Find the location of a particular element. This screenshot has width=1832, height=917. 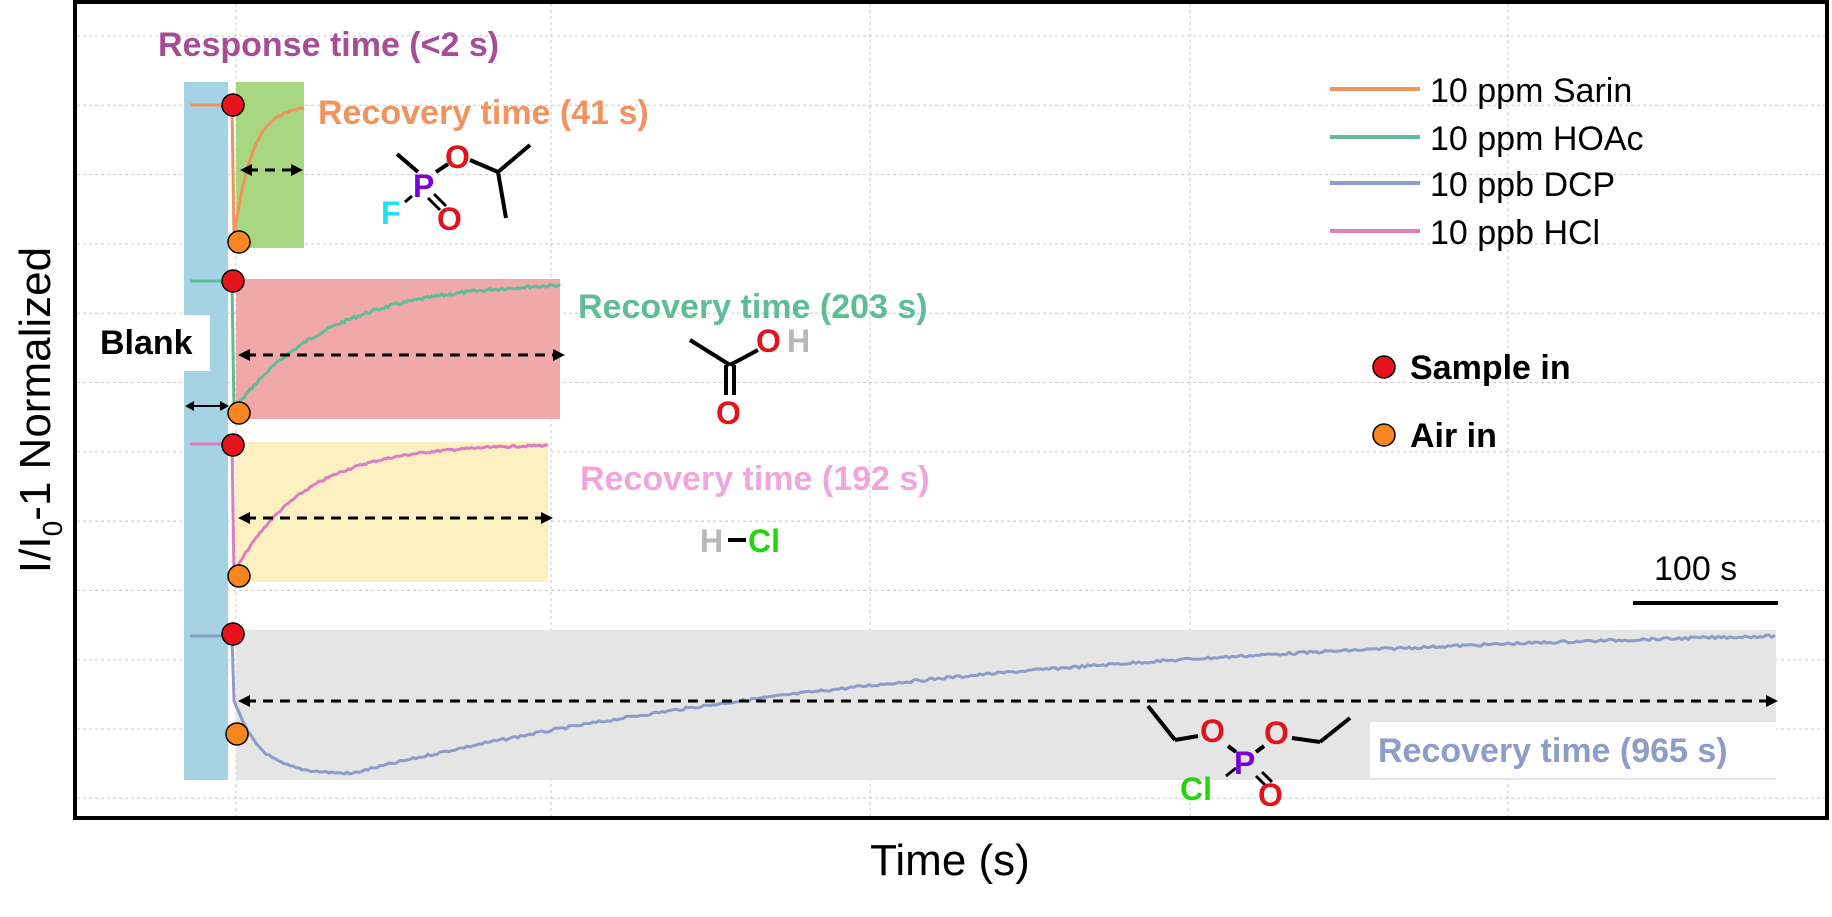

hoac-molecule: O H O is located at coordinates (749, 377).